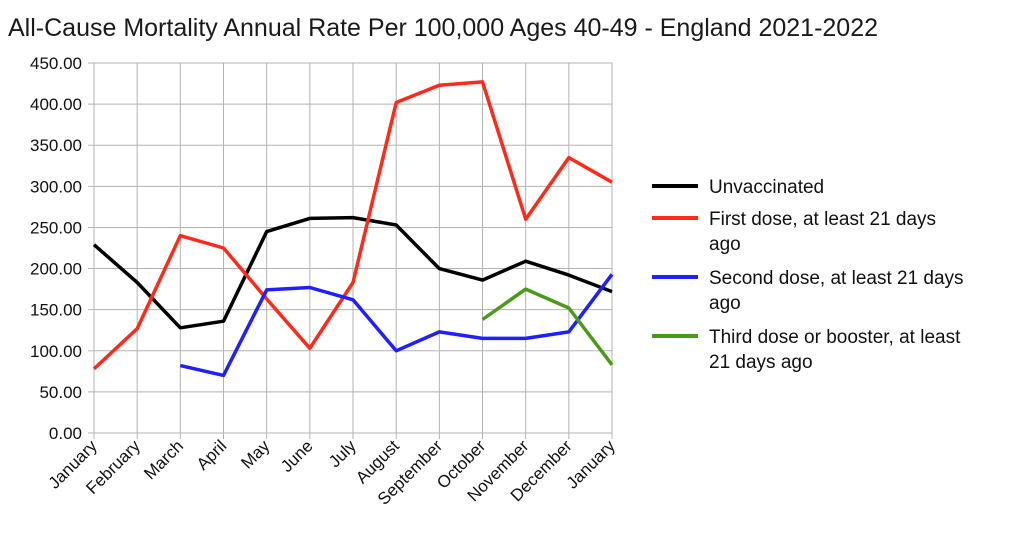 The height and width of the screenshot is (560, 1024). What do you see at coordinates (60, 392) in the screenshot?
I see `y-tick-label: 50.00` at bounding box center [60, 392].